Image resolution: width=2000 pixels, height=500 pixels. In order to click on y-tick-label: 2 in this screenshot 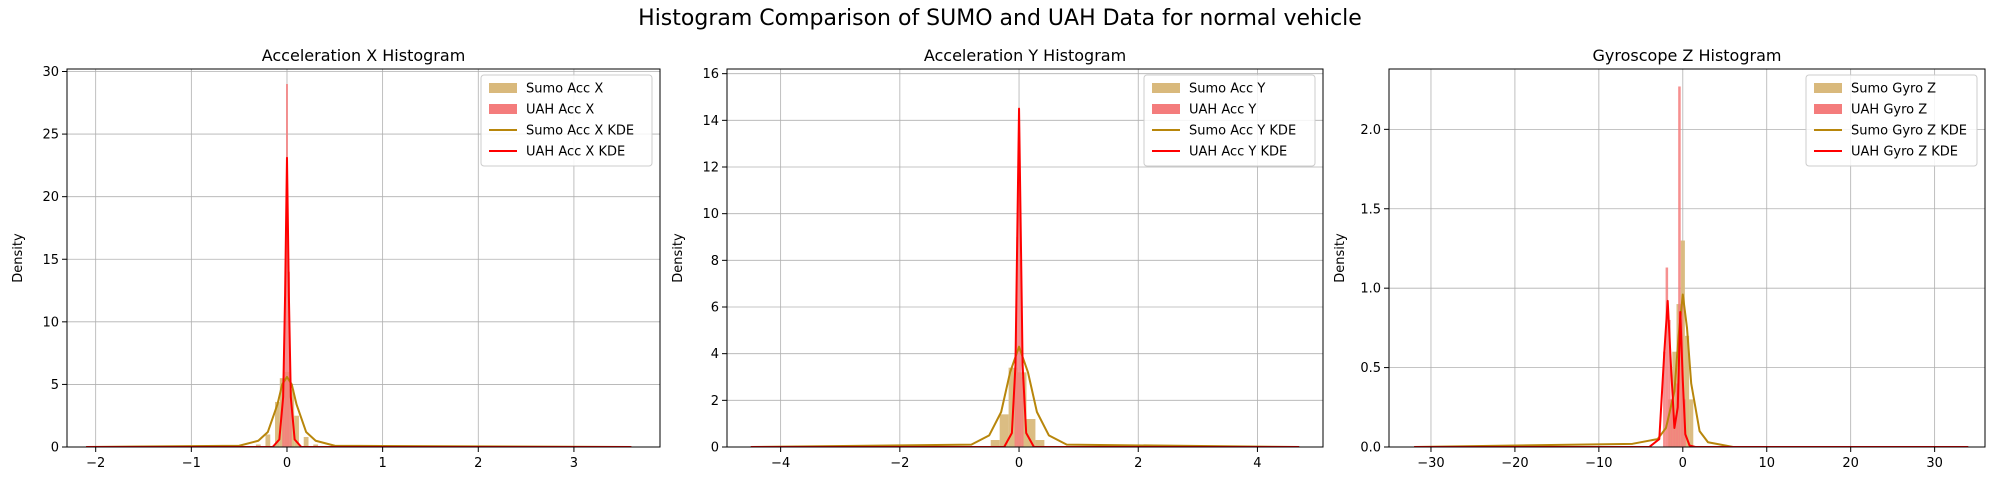, I will do `click(715, 401)`.